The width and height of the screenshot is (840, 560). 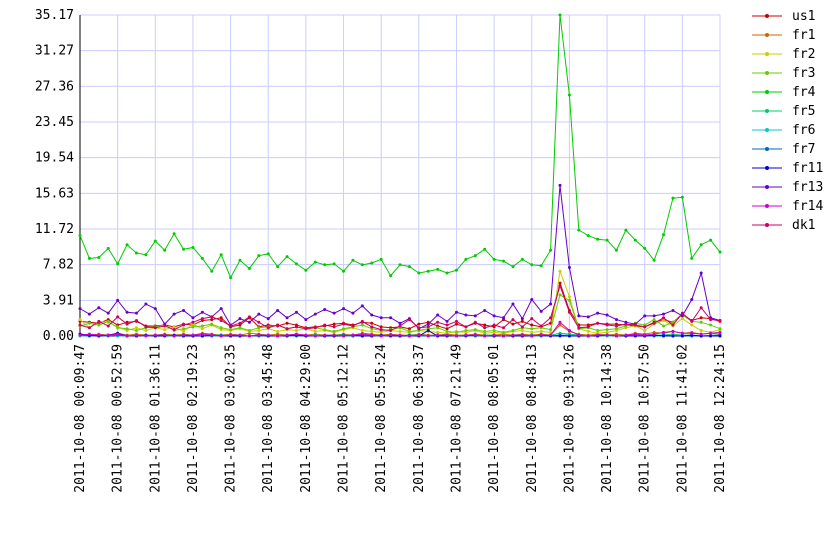 What do you see at coordinates (54, 15) in the screenshot?
I see `y-tick-label: 35.17` at bounding box center [54, 15].